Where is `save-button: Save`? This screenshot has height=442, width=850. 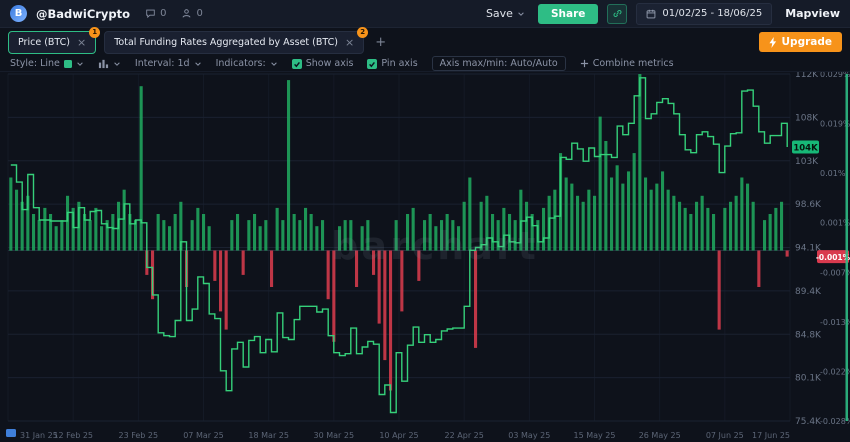
save-button: Save is located at coordinates (505, 13).